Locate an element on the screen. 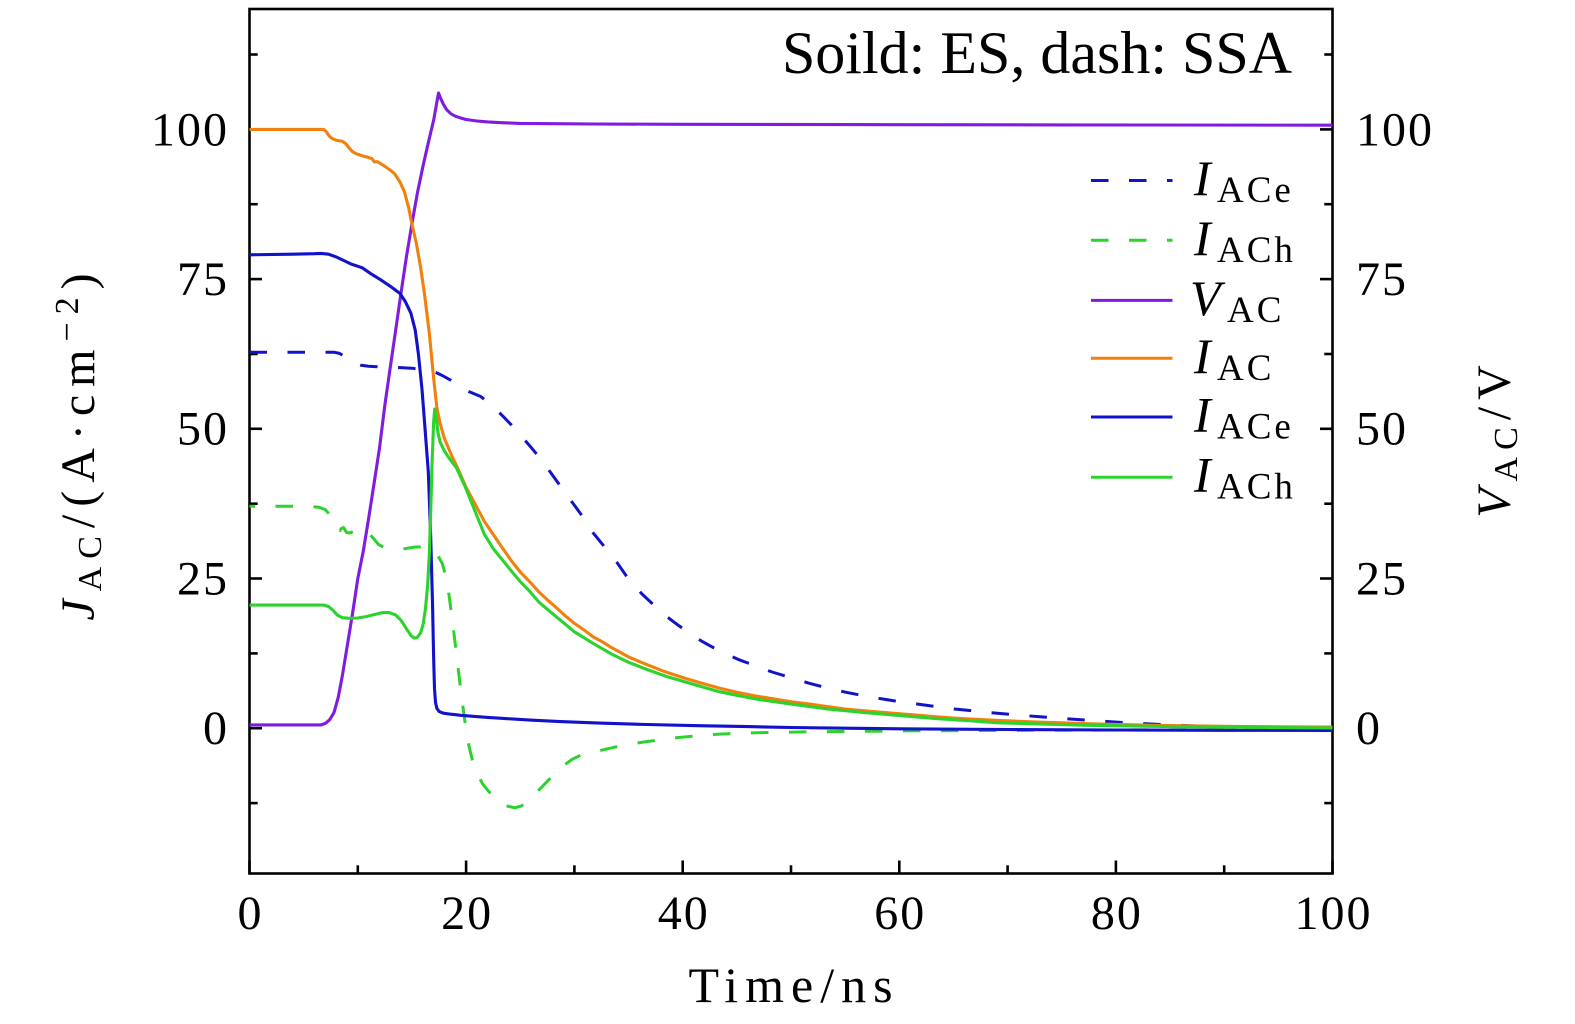 The image size is (1575, 1024). svg-text: 80 is located at coordinates (1117, 913).